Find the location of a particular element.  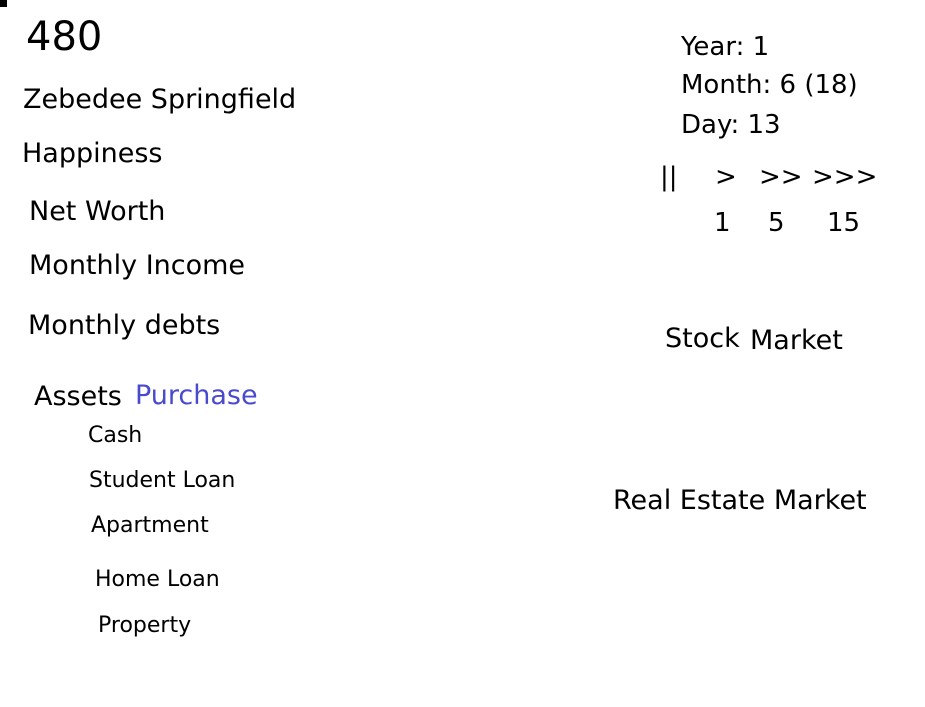

asset-apartment: Apartment is located at coordinates (150, 525).